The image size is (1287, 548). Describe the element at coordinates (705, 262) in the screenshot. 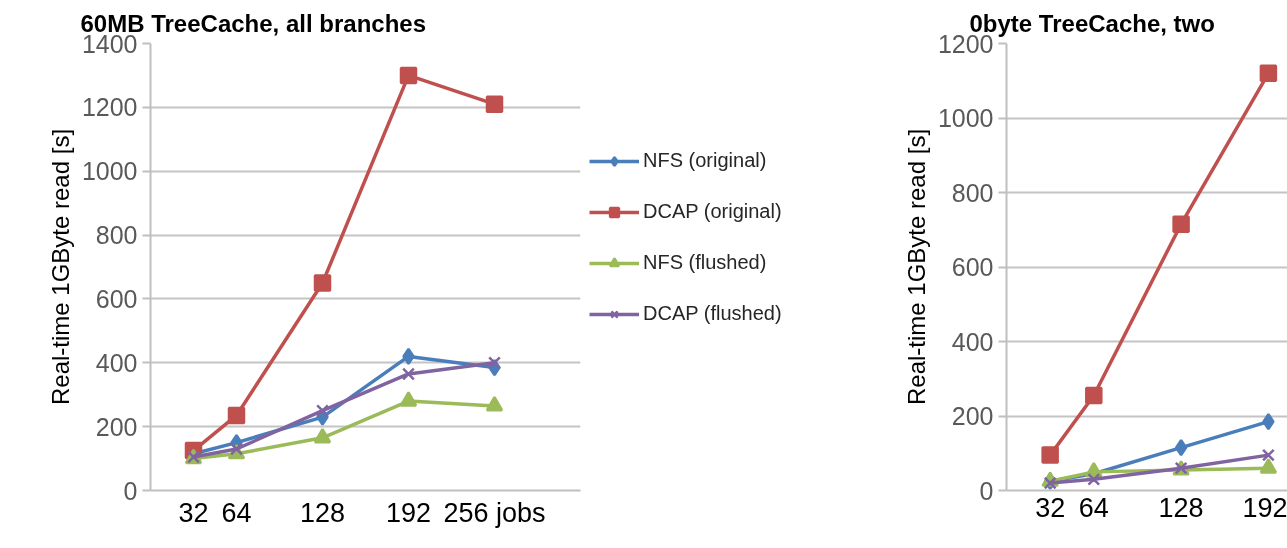

I see `legend-label: NFS (flushed)` at that location.